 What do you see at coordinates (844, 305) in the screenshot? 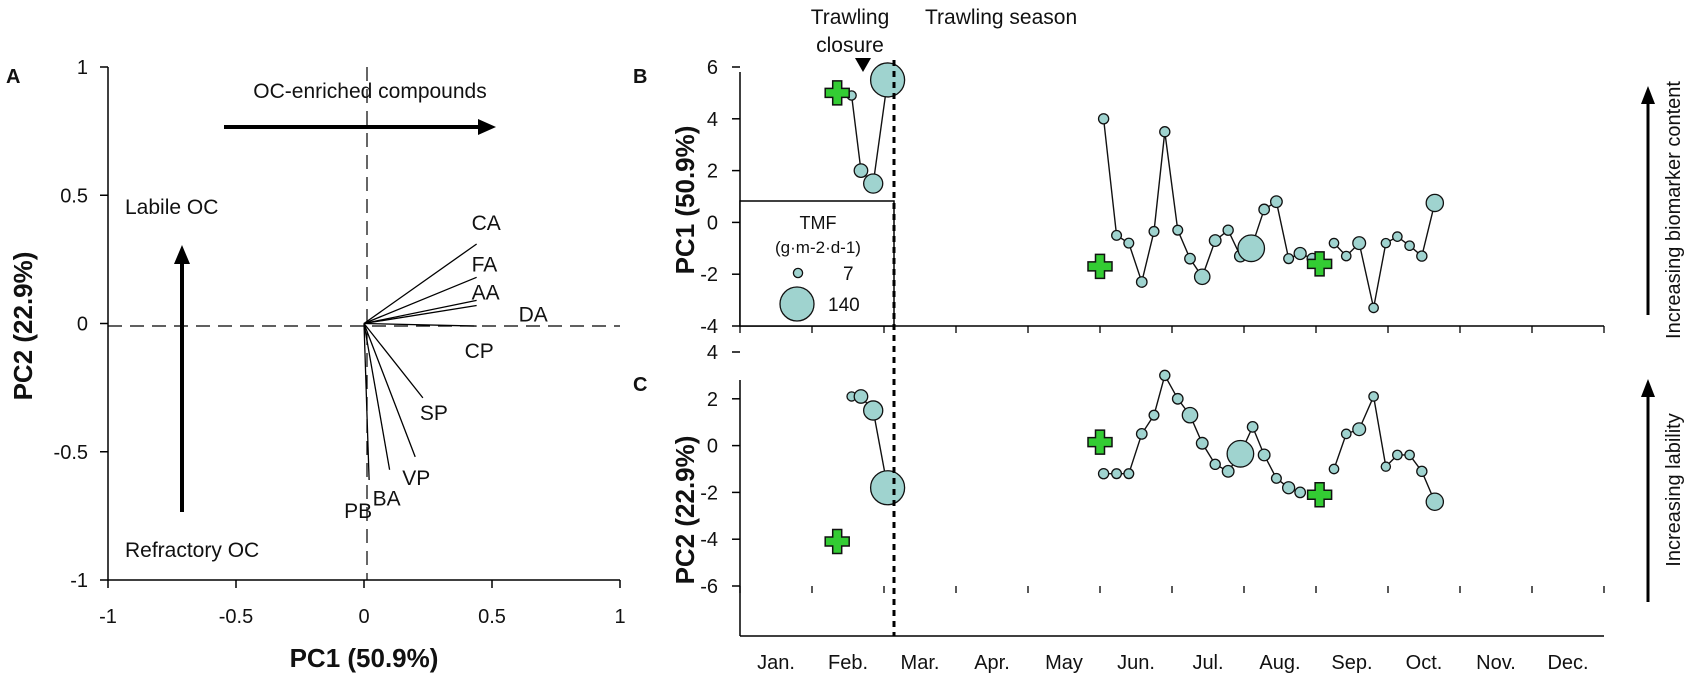
I see `tmf-legend-large-label: 140` at bounding box center [844, 305].